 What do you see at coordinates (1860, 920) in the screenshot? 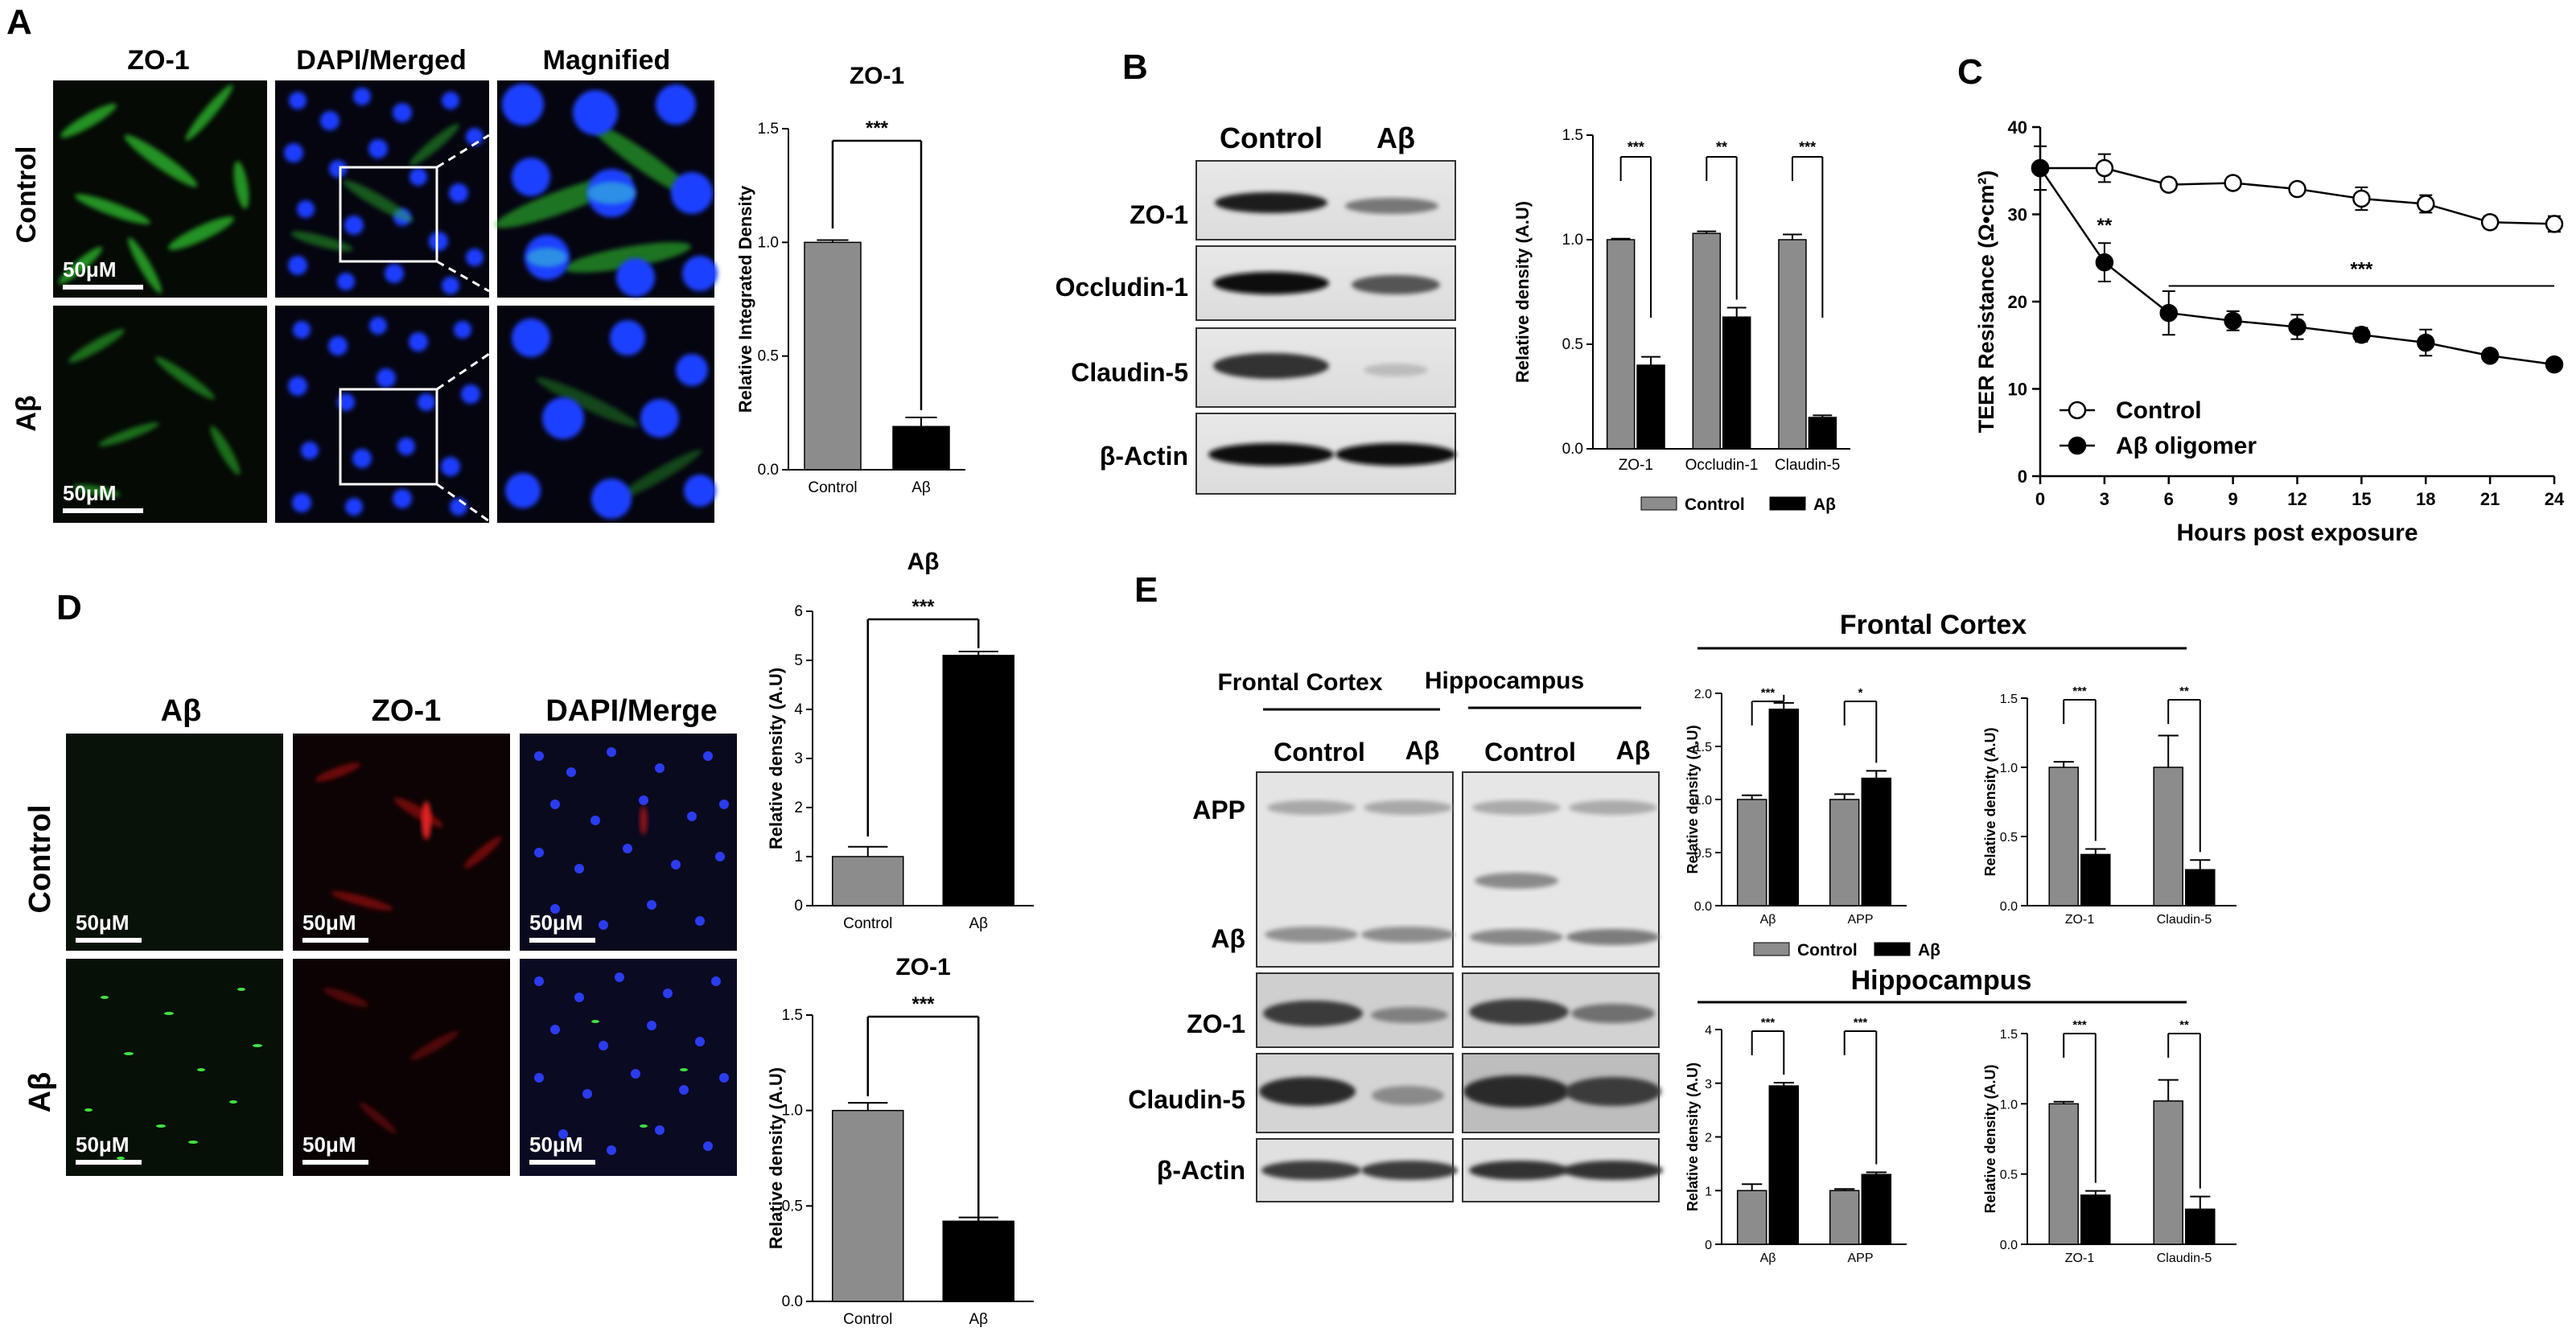
I see `x-tick-label: APP` at bounding box center [1860, 920].